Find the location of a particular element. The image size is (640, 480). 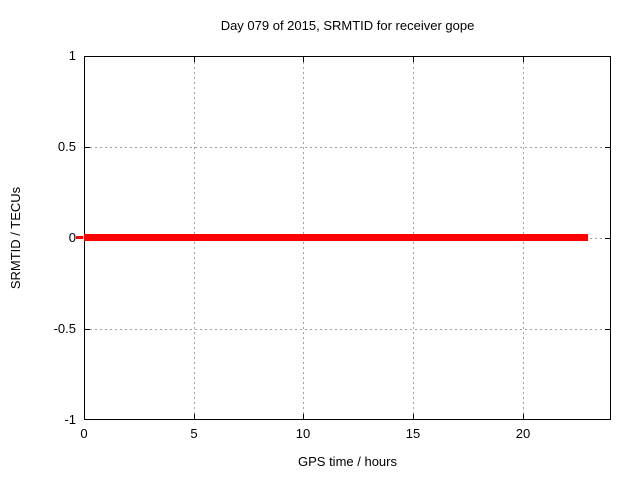

xtick-label-0: 0 is located at coordinates (84, 433).